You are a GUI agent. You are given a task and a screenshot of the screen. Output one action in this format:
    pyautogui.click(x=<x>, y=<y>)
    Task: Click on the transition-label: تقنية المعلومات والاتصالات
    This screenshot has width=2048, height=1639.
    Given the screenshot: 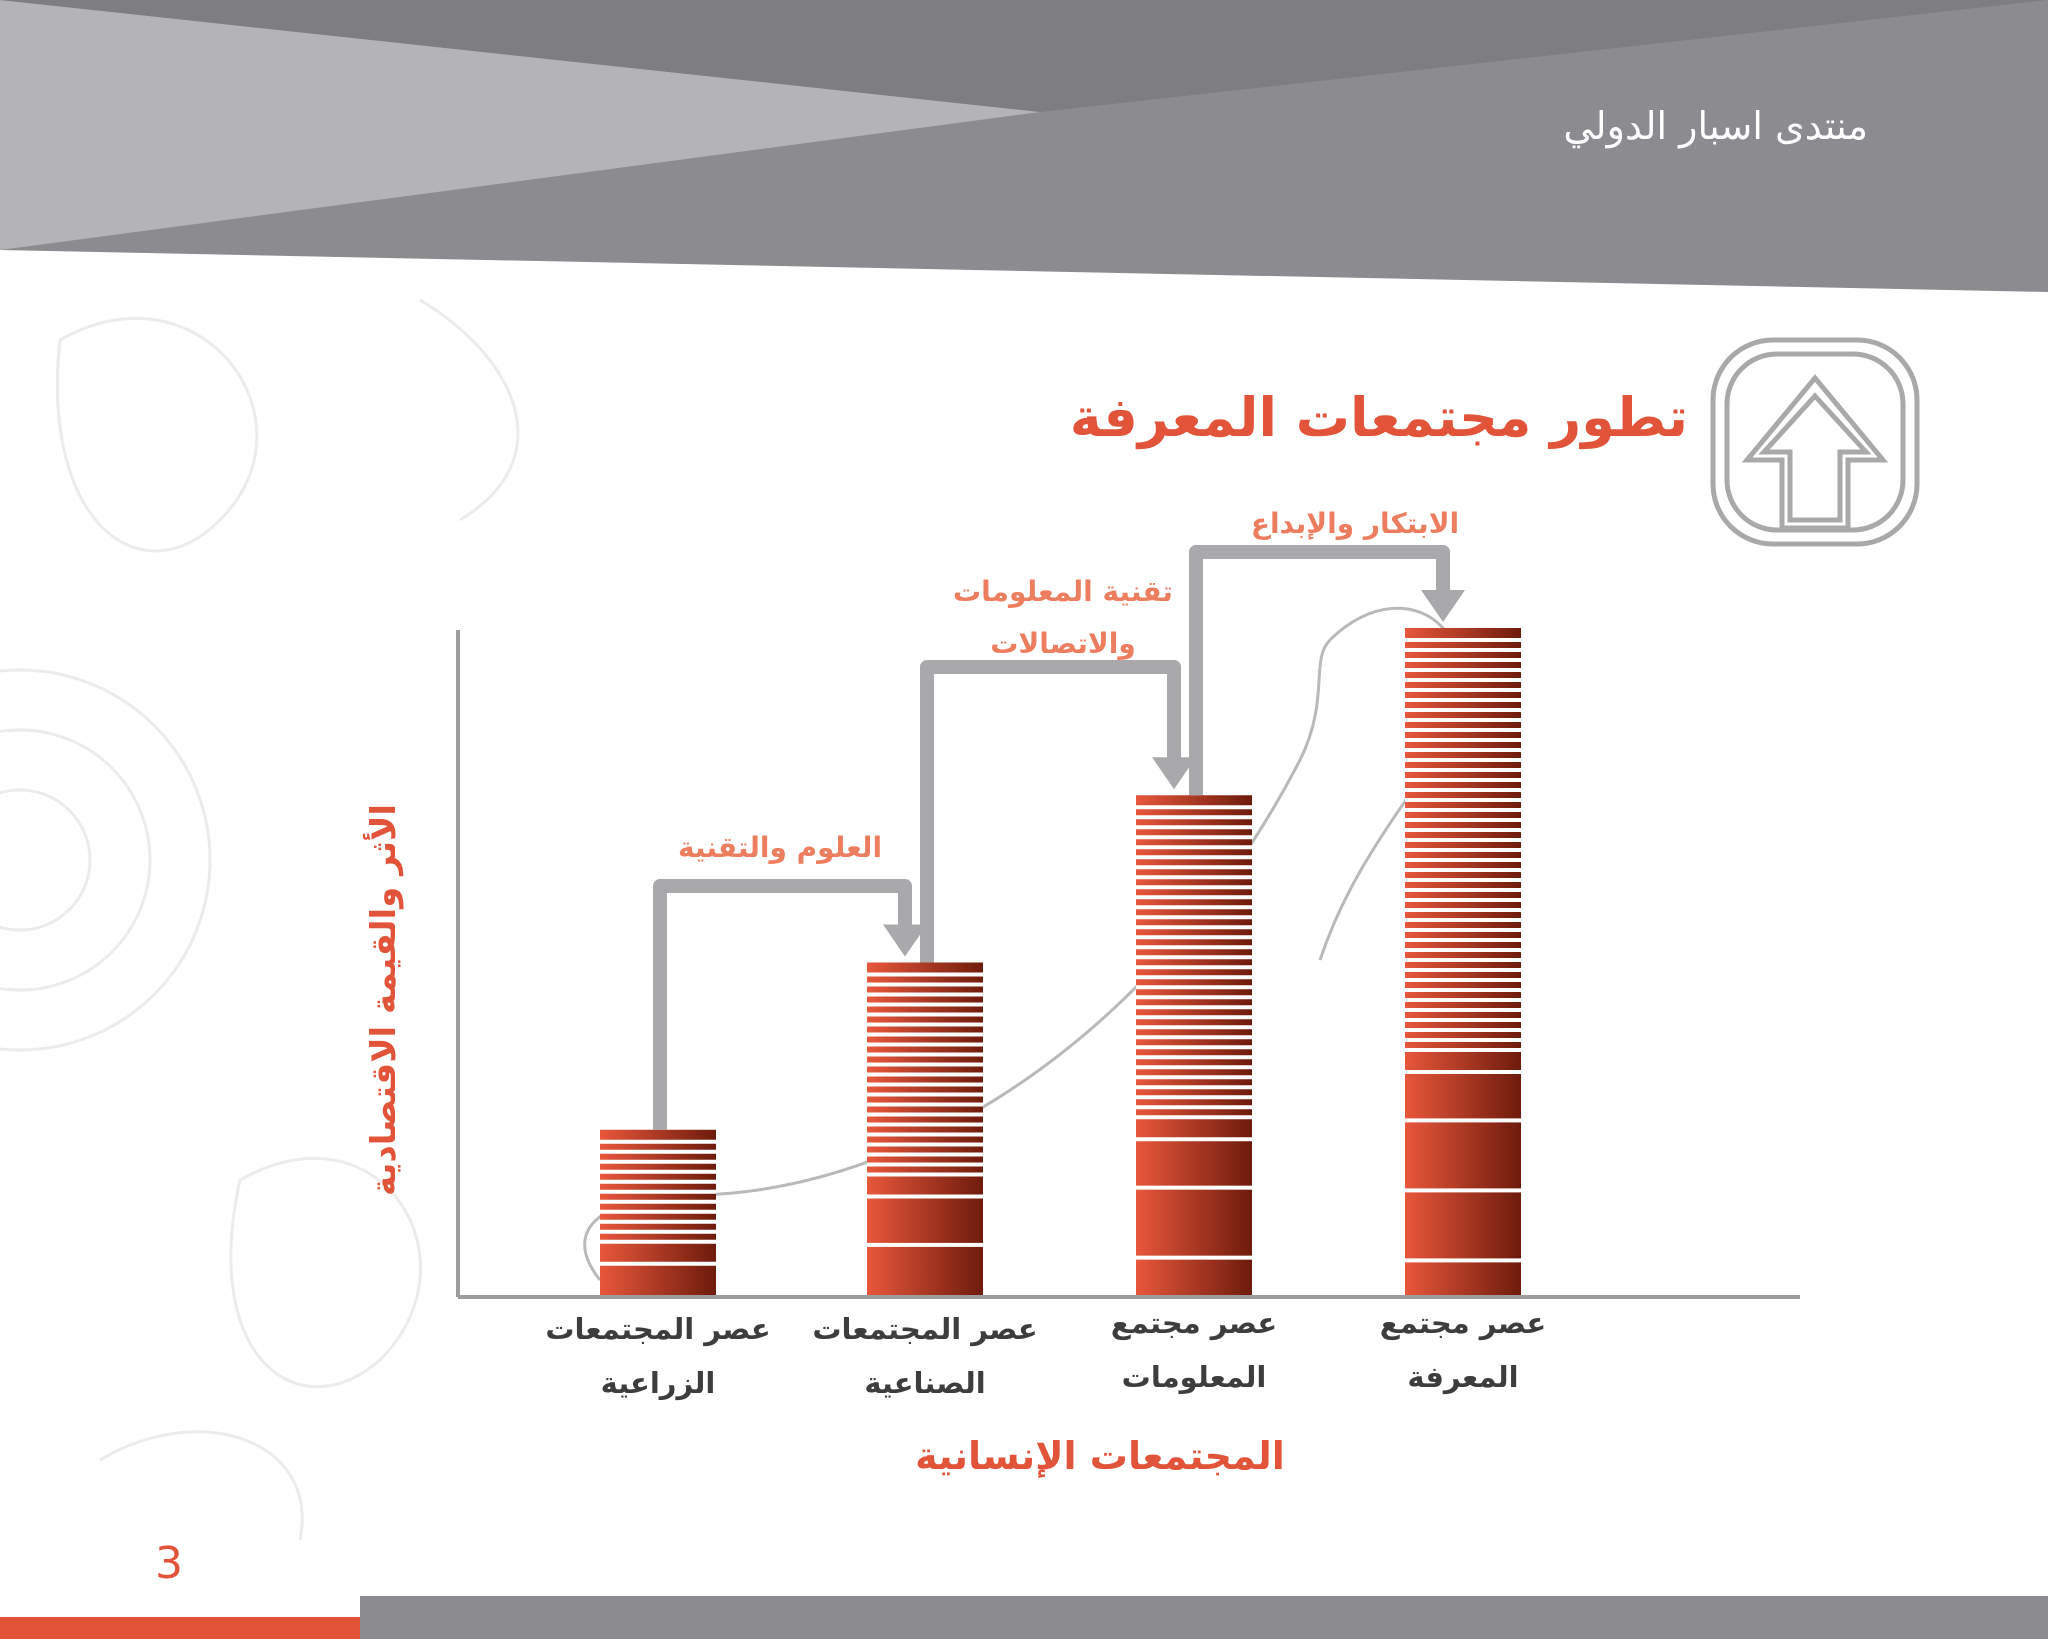 What is the action you would take?
    pyautogui.click(x=1063, y=618)
    